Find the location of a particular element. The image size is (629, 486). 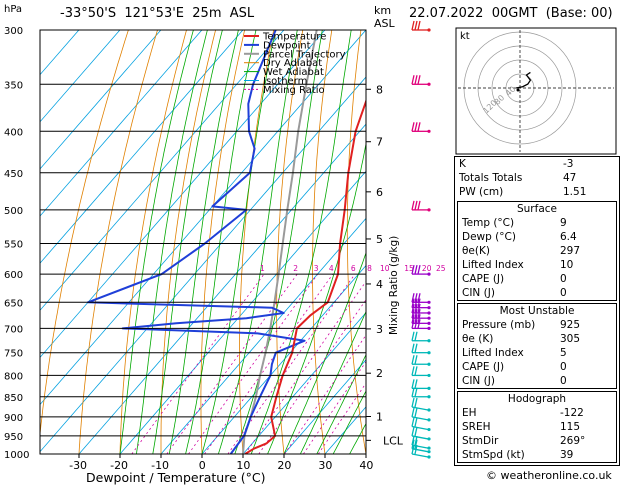

x-tick-label: 0 is located at coordinates (202, 465).